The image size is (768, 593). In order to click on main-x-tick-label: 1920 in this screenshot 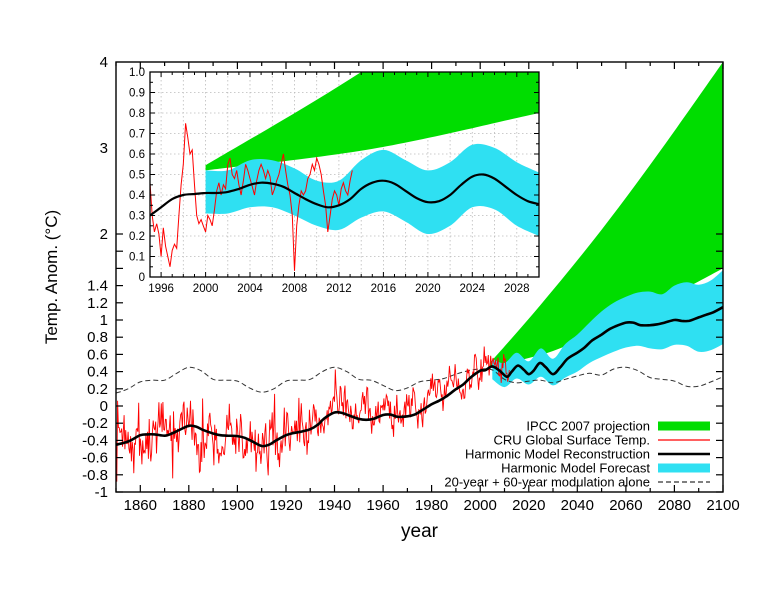, I will do `click(285, 505)`.